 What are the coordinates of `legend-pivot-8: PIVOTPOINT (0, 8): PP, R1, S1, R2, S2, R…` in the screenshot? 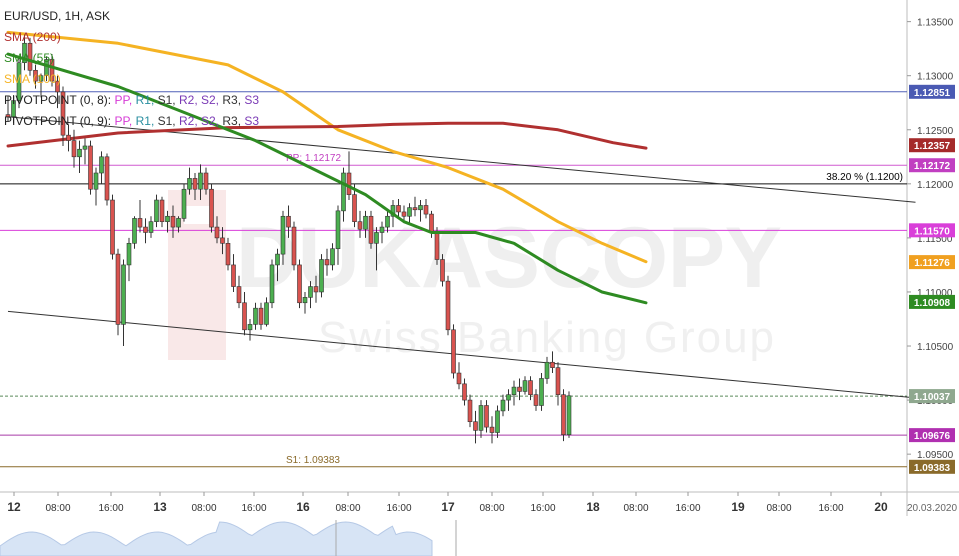 It's located at (131, 100).